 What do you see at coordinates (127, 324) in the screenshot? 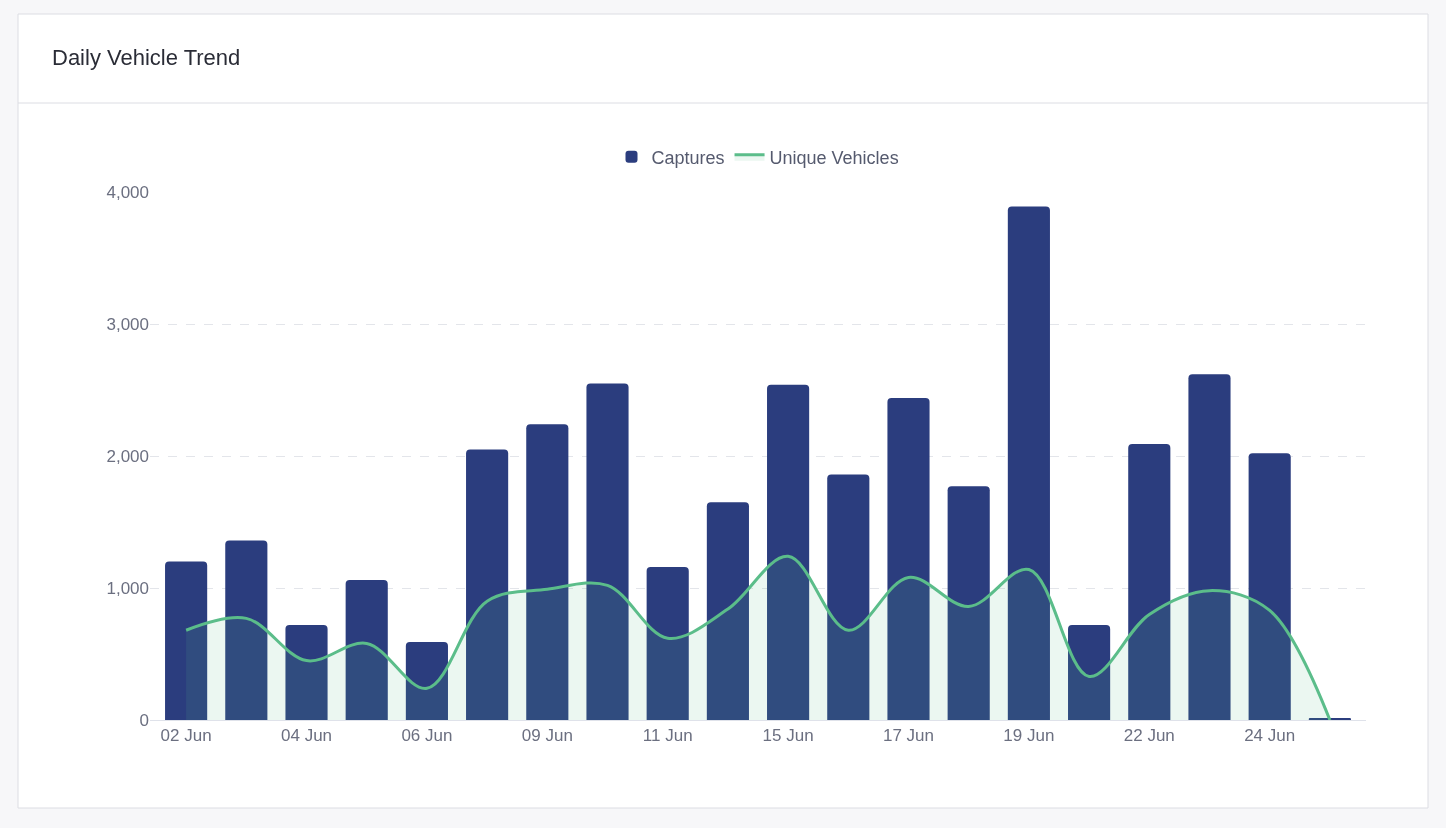
I see `y-tick-label: 3,000` at bounding box center [127, 324].